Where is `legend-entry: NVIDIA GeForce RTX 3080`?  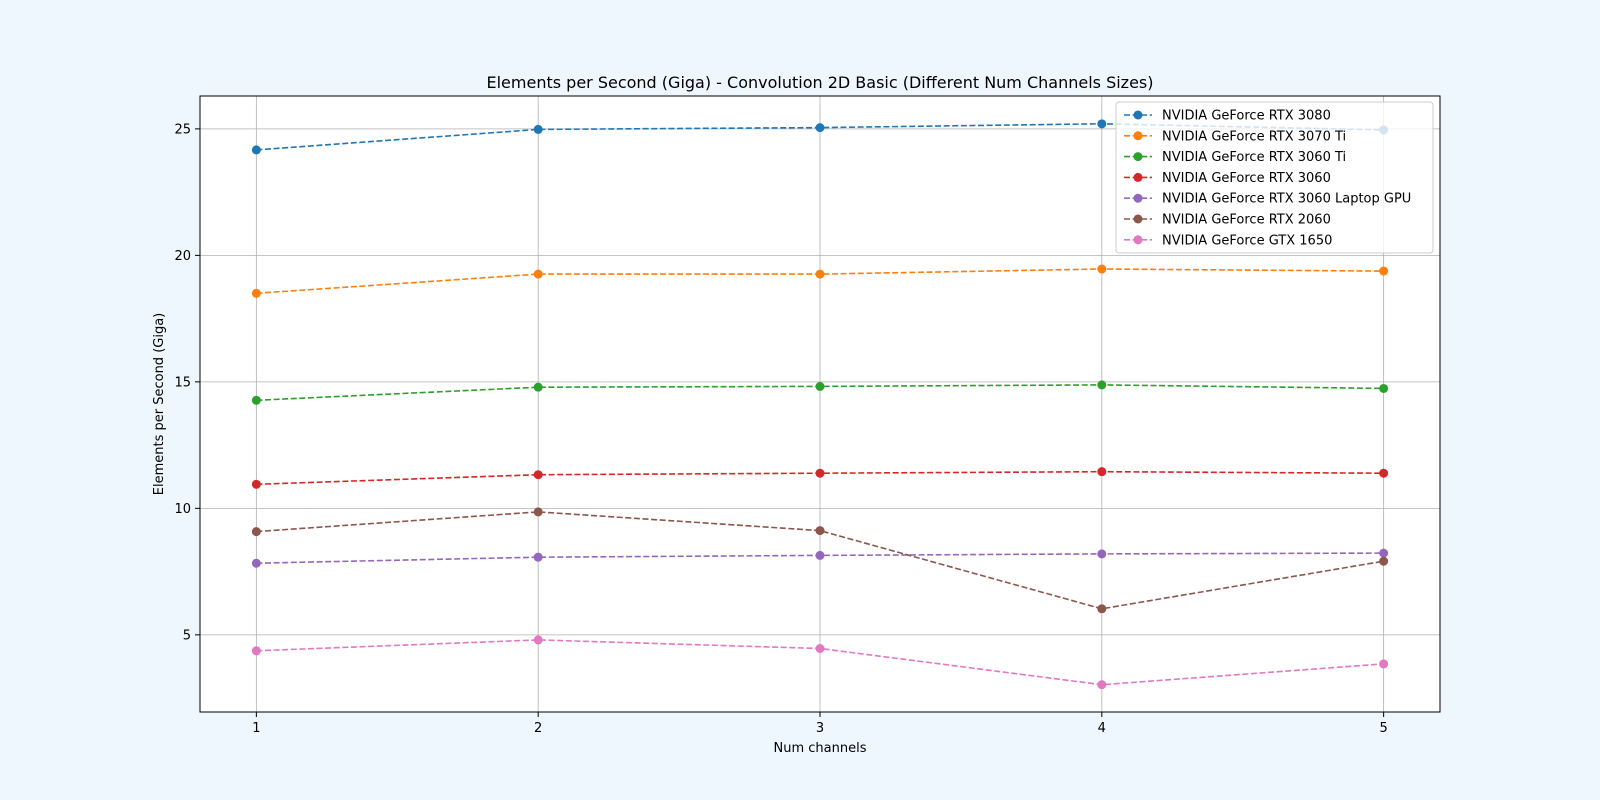 legend-entry: NVIDIA GeForce RTX 3080 is located at coordinates (1227, 116).